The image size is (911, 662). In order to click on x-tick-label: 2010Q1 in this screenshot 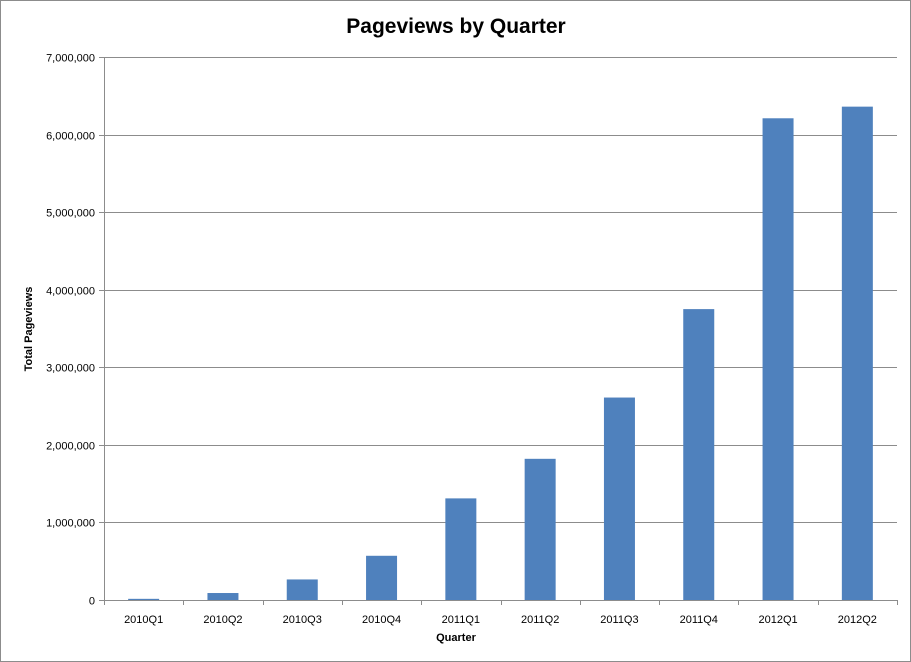, I will do `click(143, 620)`.